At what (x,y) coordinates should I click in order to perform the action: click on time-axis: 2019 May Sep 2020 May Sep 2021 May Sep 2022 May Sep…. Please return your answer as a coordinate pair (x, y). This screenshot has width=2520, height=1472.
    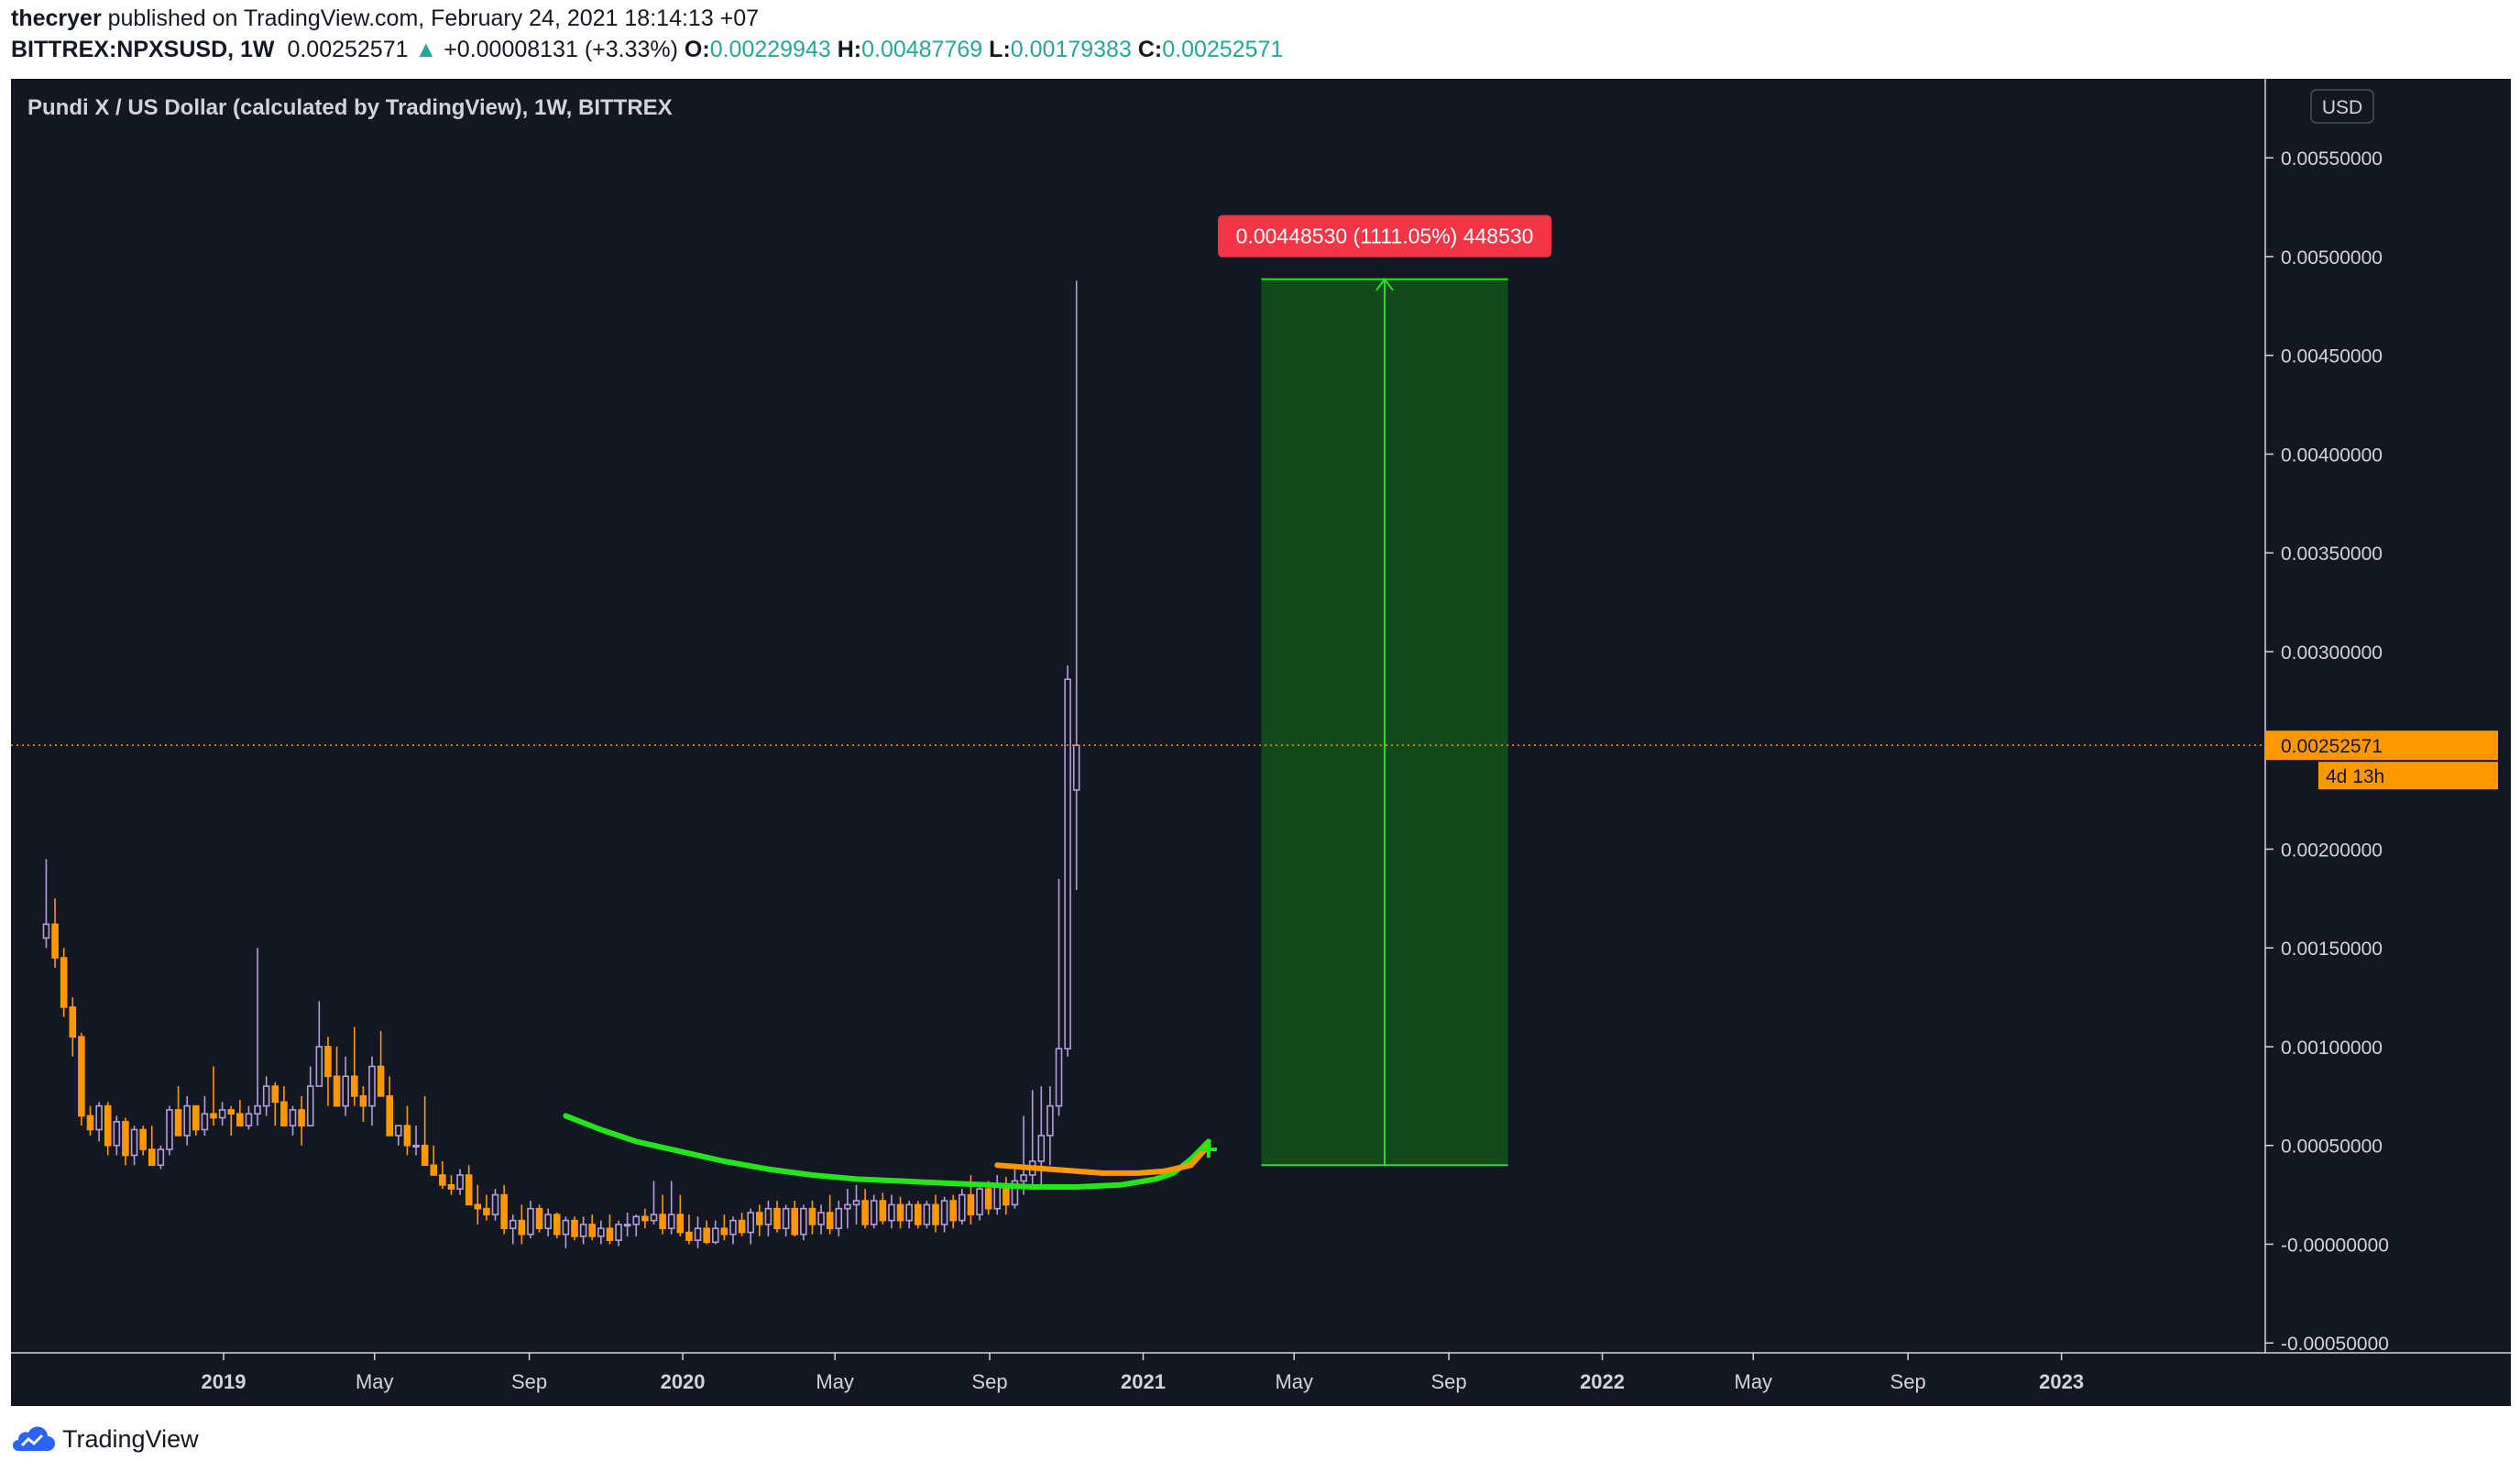
    Looking at the image, I should click on (1261, 1379).